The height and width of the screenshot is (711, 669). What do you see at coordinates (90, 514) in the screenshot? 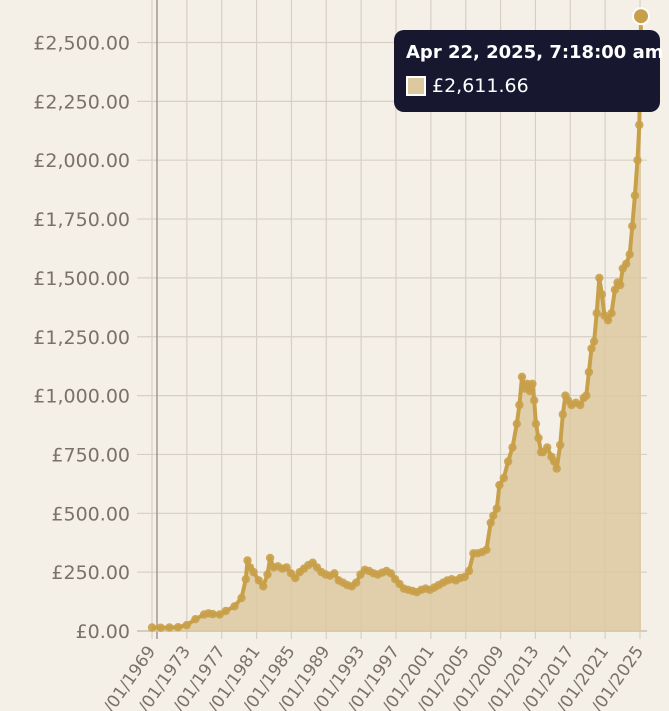
I see `y-tick-label: £500.00` at bounding box center [90, 514].